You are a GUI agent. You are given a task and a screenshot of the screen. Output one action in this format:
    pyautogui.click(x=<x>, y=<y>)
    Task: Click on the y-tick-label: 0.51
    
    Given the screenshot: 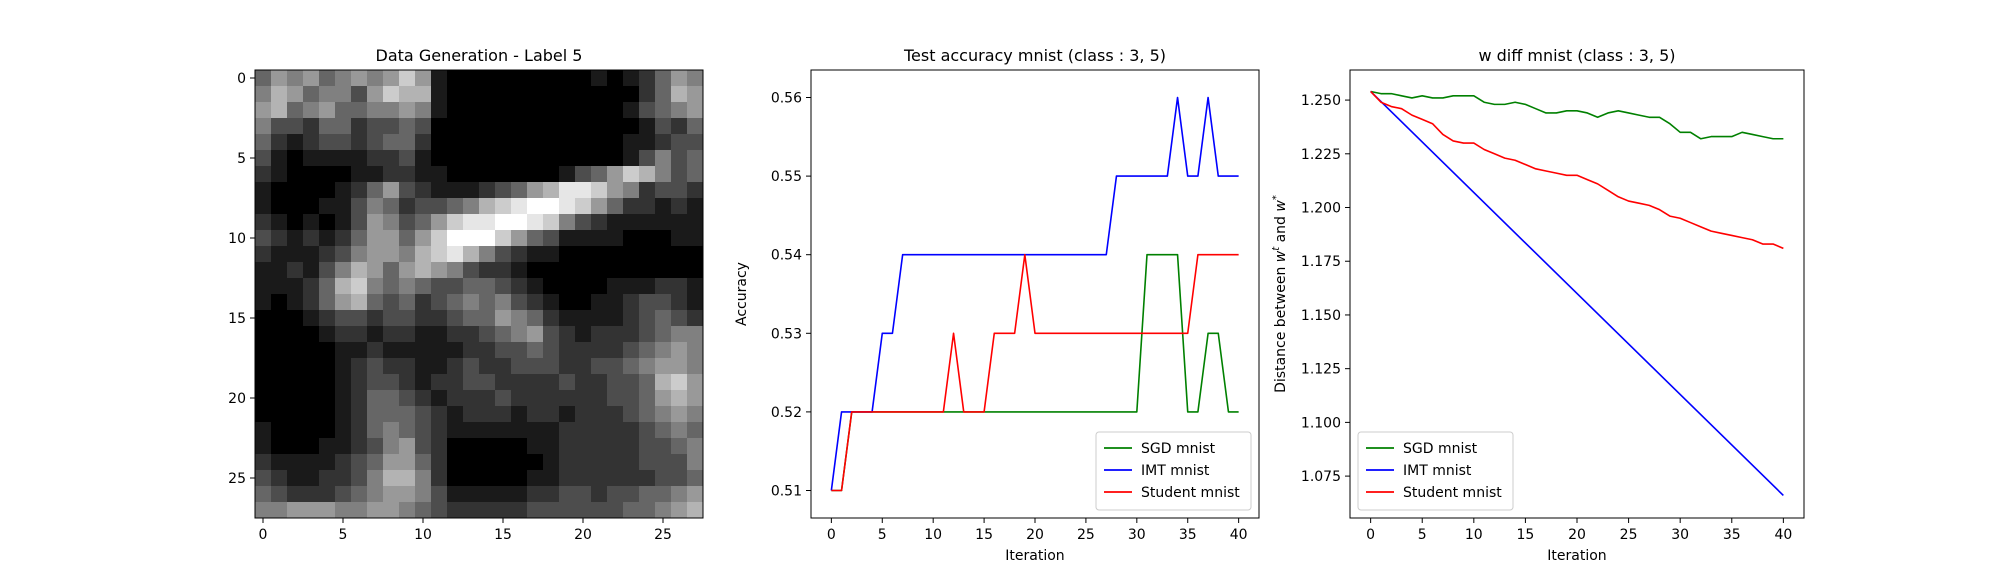 What is the action you would take?
    pyautogui.click(x=786, y=491)
    